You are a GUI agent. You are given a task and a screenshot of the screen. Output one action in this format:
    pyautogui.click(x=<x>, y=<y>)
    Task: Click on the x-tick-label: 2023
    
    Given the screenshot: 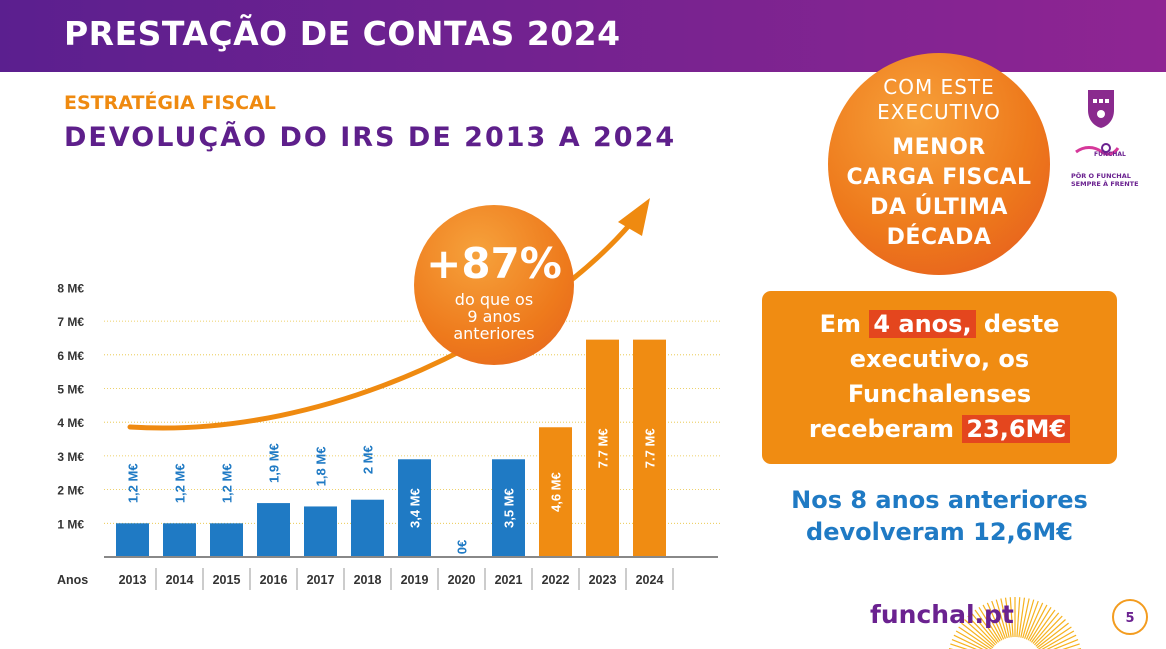 What is the action you would take?
    pyautogui.click(x=603, y=580)
    